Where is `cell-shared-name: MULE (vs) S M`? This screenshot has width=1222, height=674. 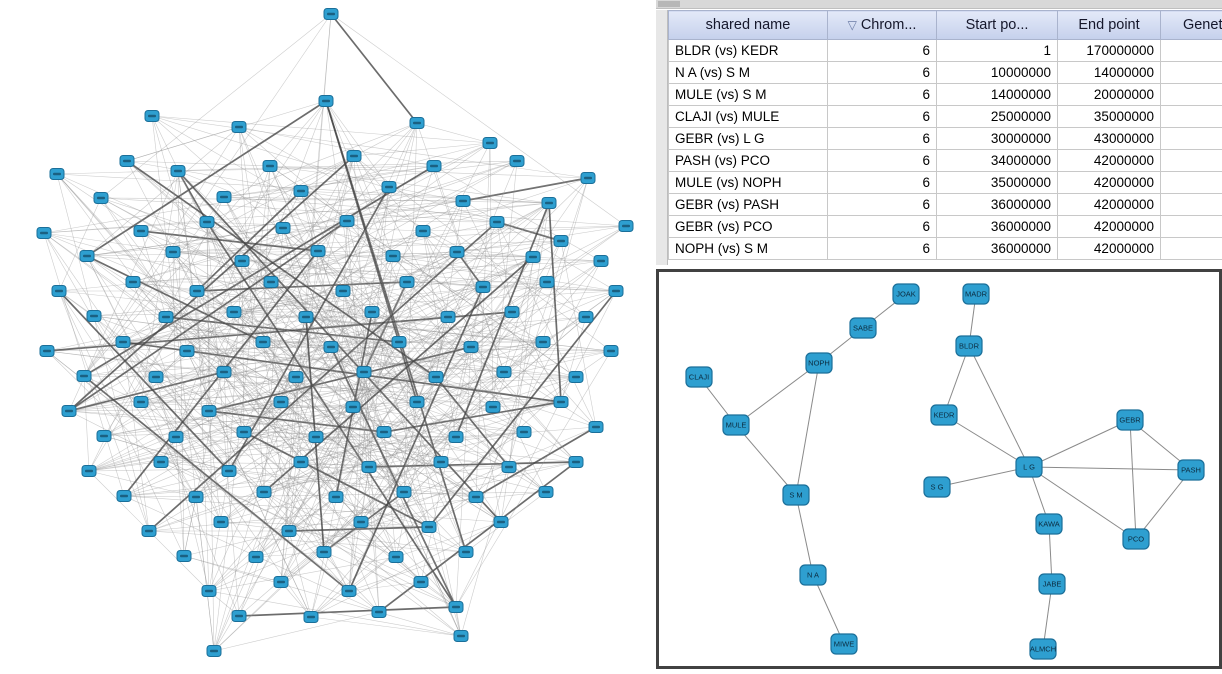
cell-shared-name: MULE (vs) S M is located at coordinates (748, 95).